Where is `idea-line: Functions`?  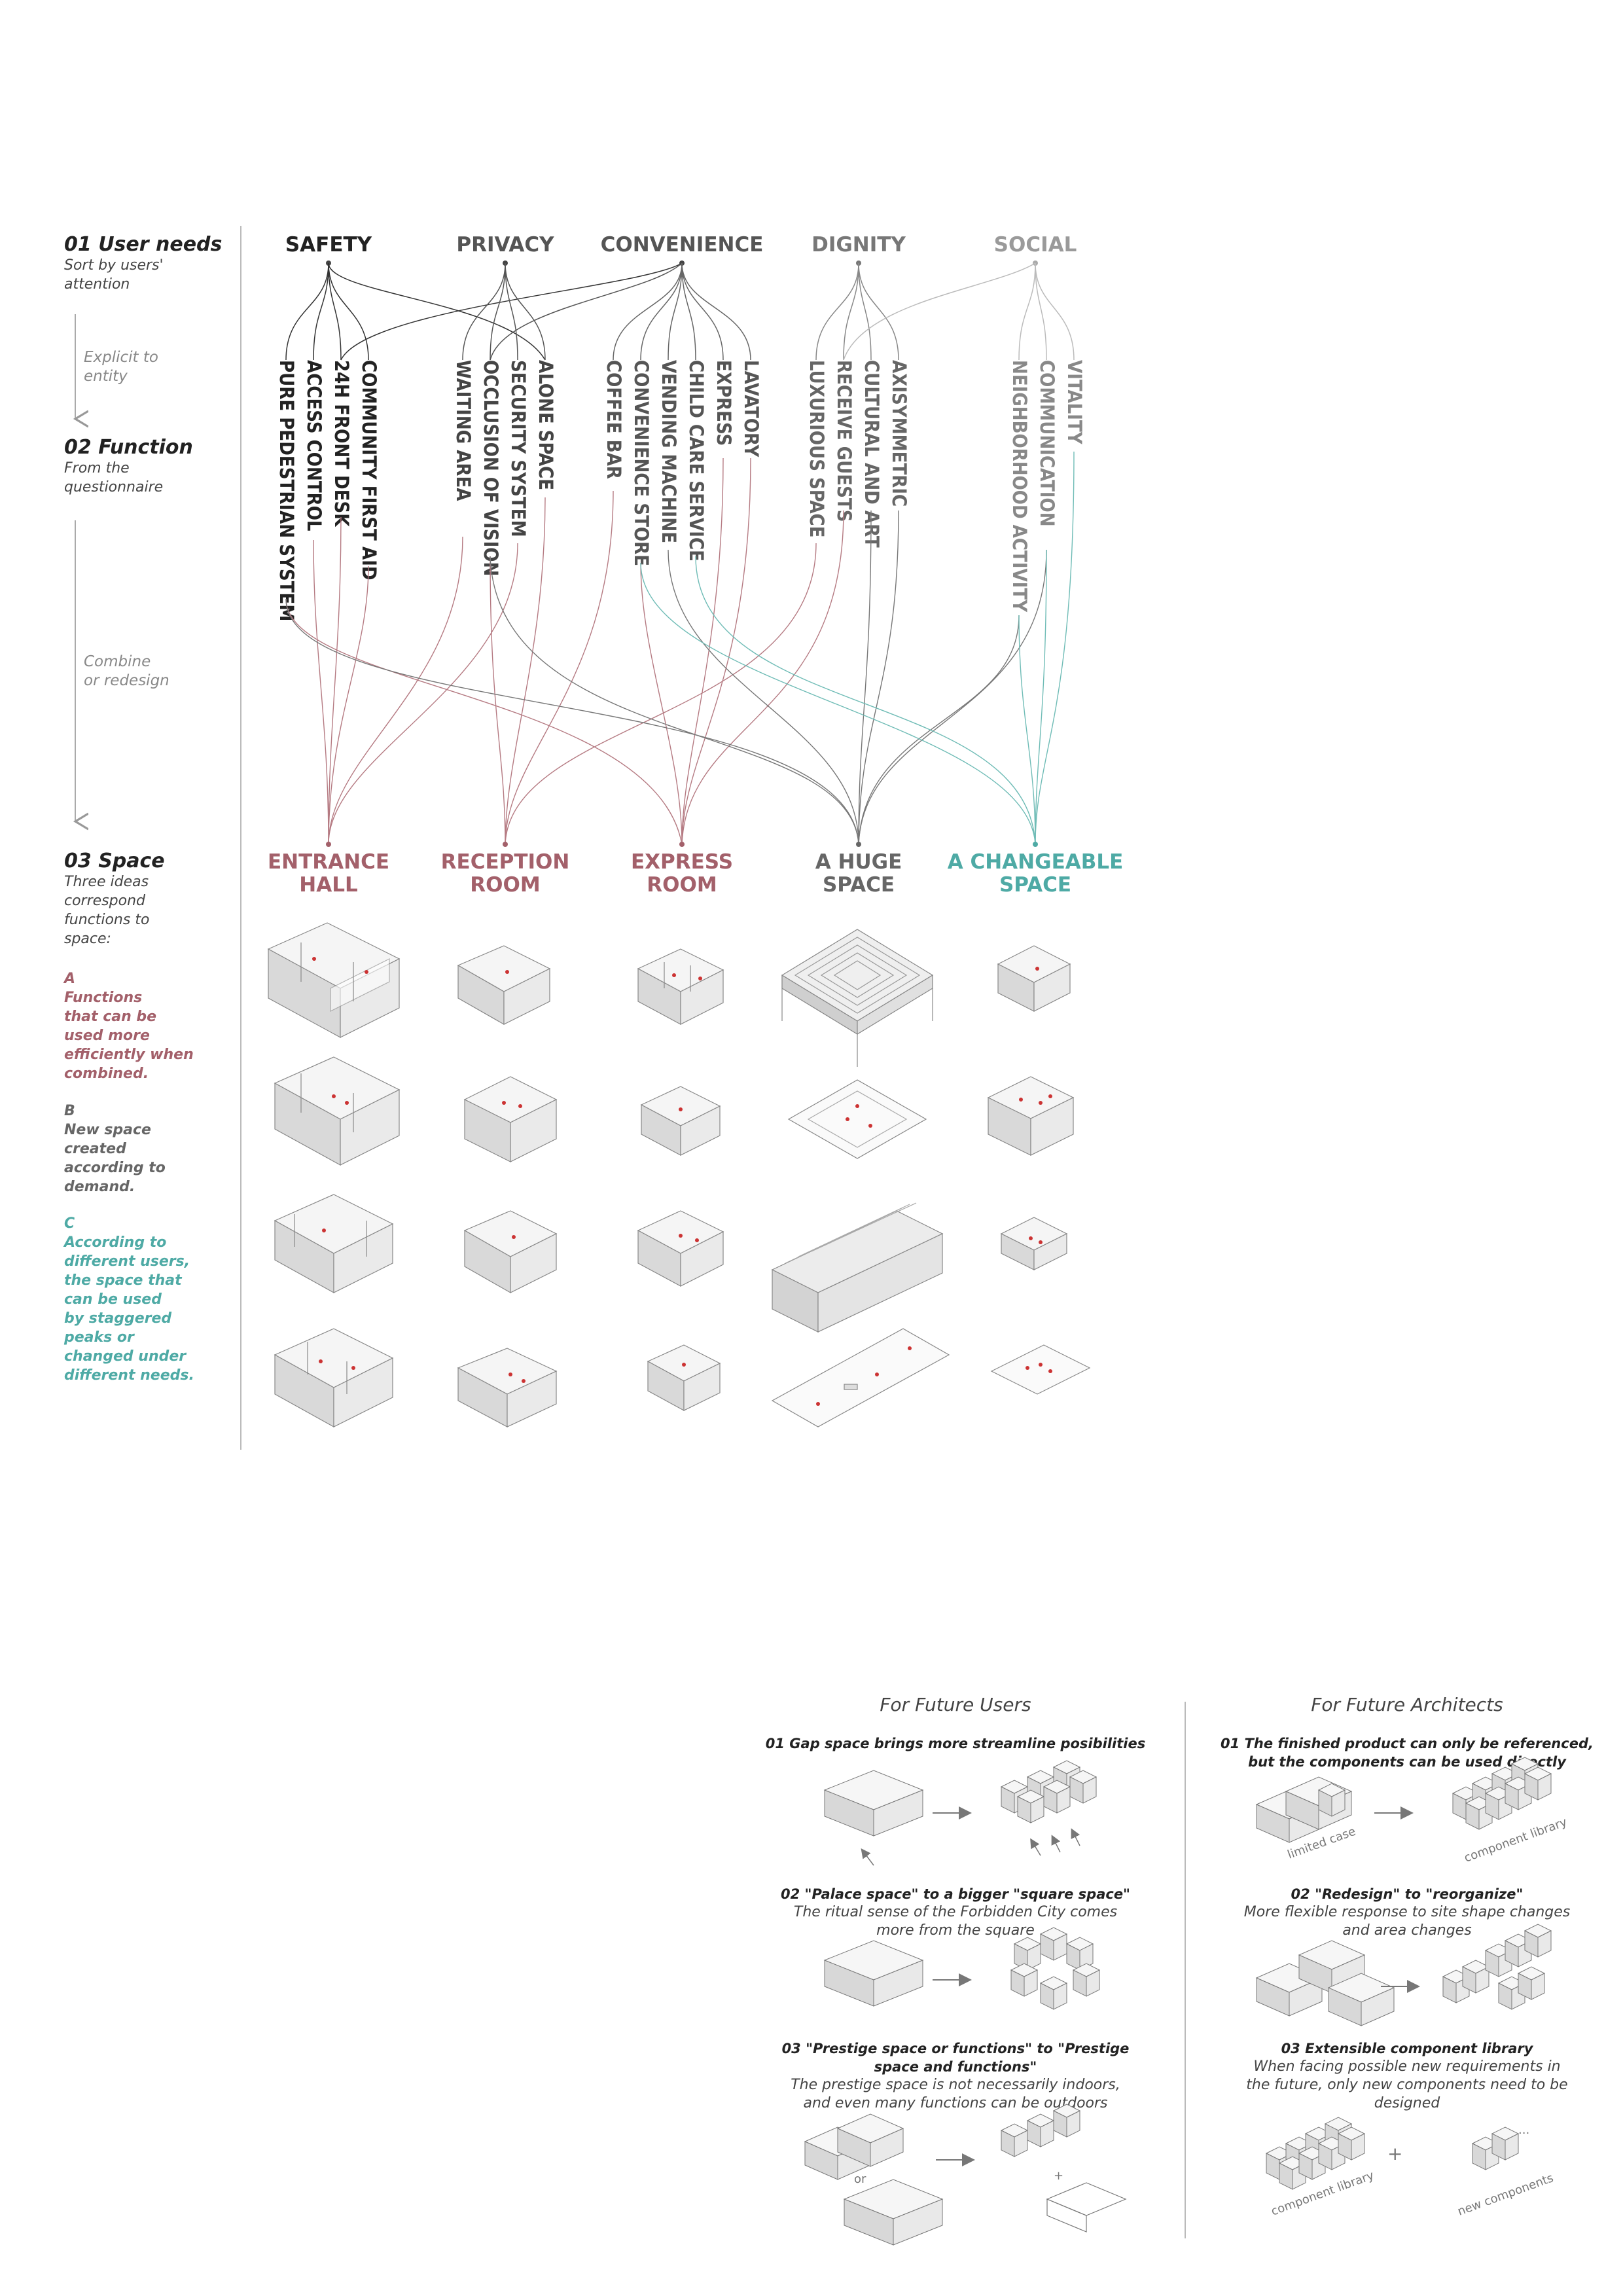
idea-line: Functions is located at coordinates (104, 998).